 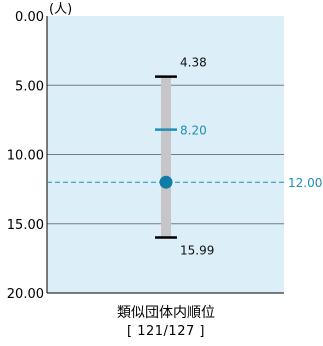 What do you see at coordinates (166, 157) in the screenshot?
I see `range-bar` at bounding box center [166, 157].